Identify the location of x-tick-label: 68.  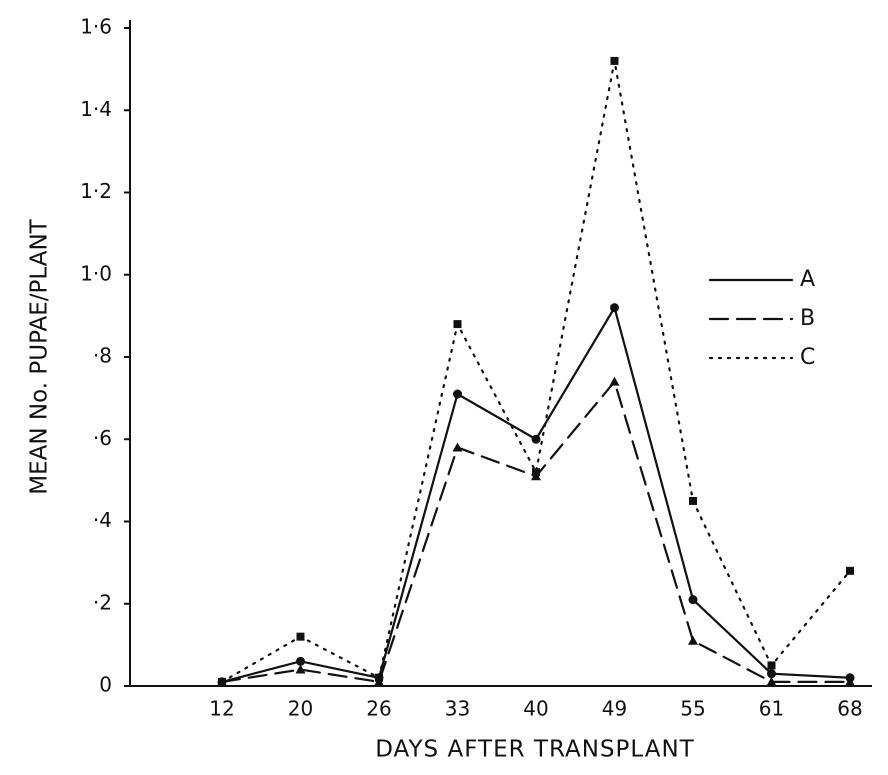
(849, 709).